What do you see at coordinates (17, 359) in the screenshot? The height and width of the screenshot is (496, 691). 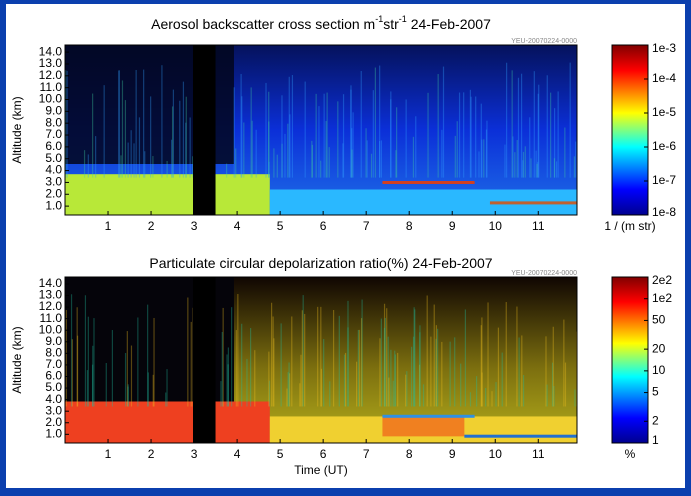 I see `y-axis-label: Altitude (km)` at bounding box center [17, 359].